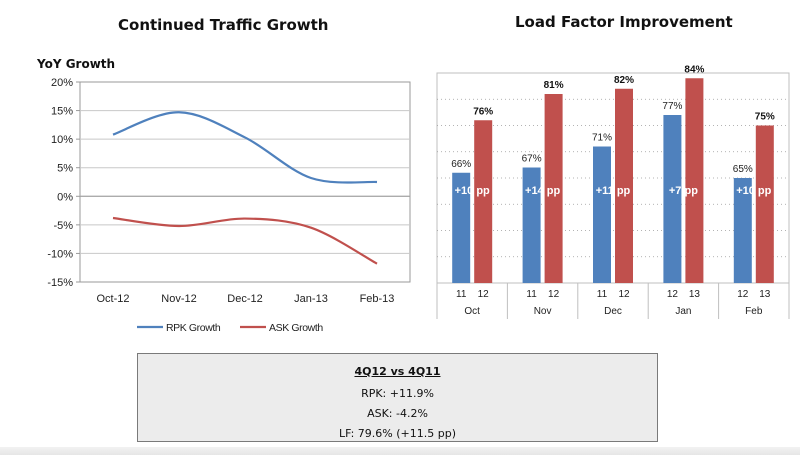  Describe the element at coordinates (311, 299) in the screenshot. I see `x-tick-label: Jan-13` at that location.